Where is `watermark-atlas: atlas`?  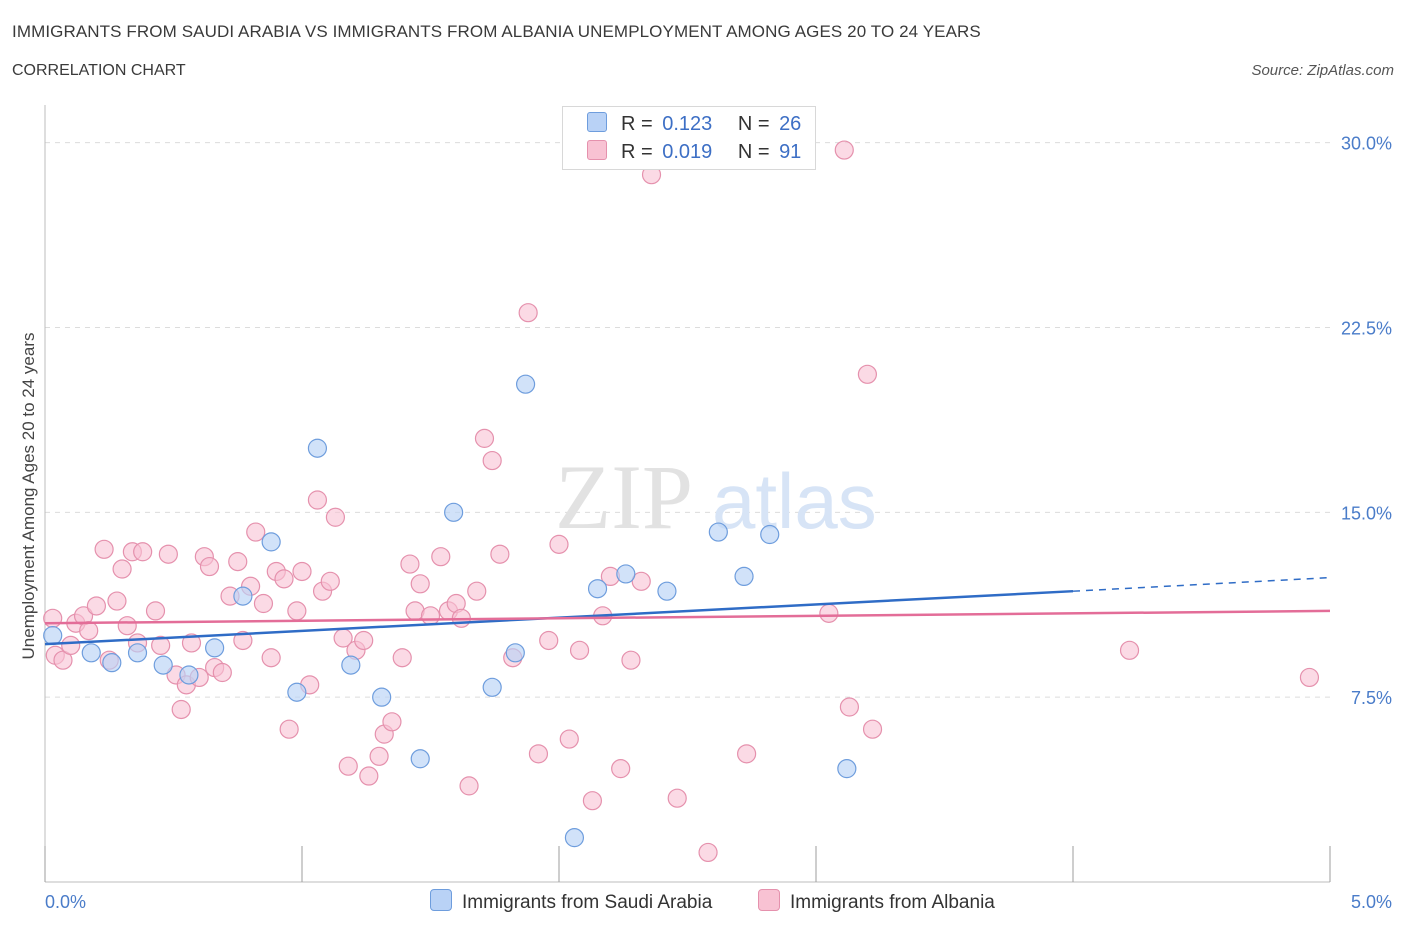
watermark-atlas: atlas is located at coordinates (794, 501).